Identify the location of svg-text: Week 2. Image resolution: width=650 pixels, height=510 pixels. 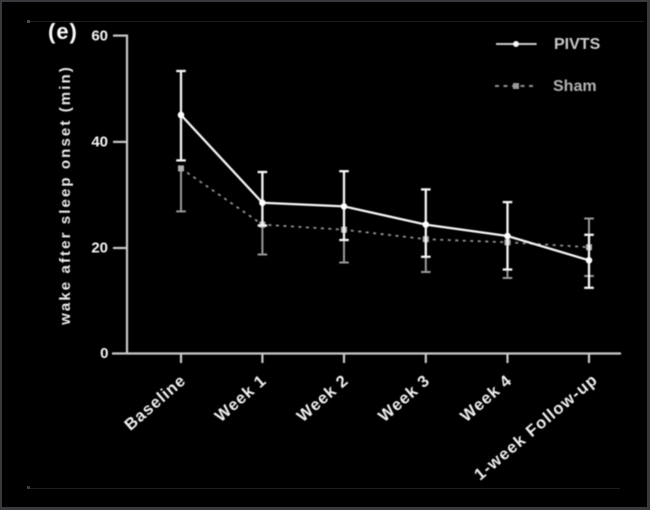
(323, 398).